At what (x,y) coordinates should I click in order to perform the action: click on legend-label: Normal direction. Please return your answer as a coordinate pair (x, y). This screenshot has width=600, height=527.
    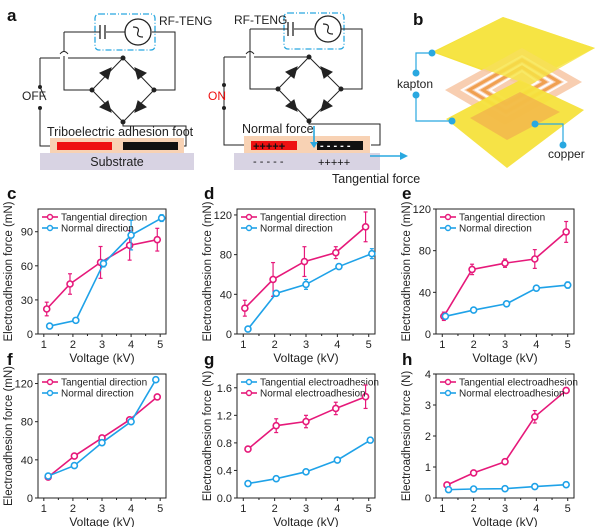
    Looking at the image, I should click on (97, 229).